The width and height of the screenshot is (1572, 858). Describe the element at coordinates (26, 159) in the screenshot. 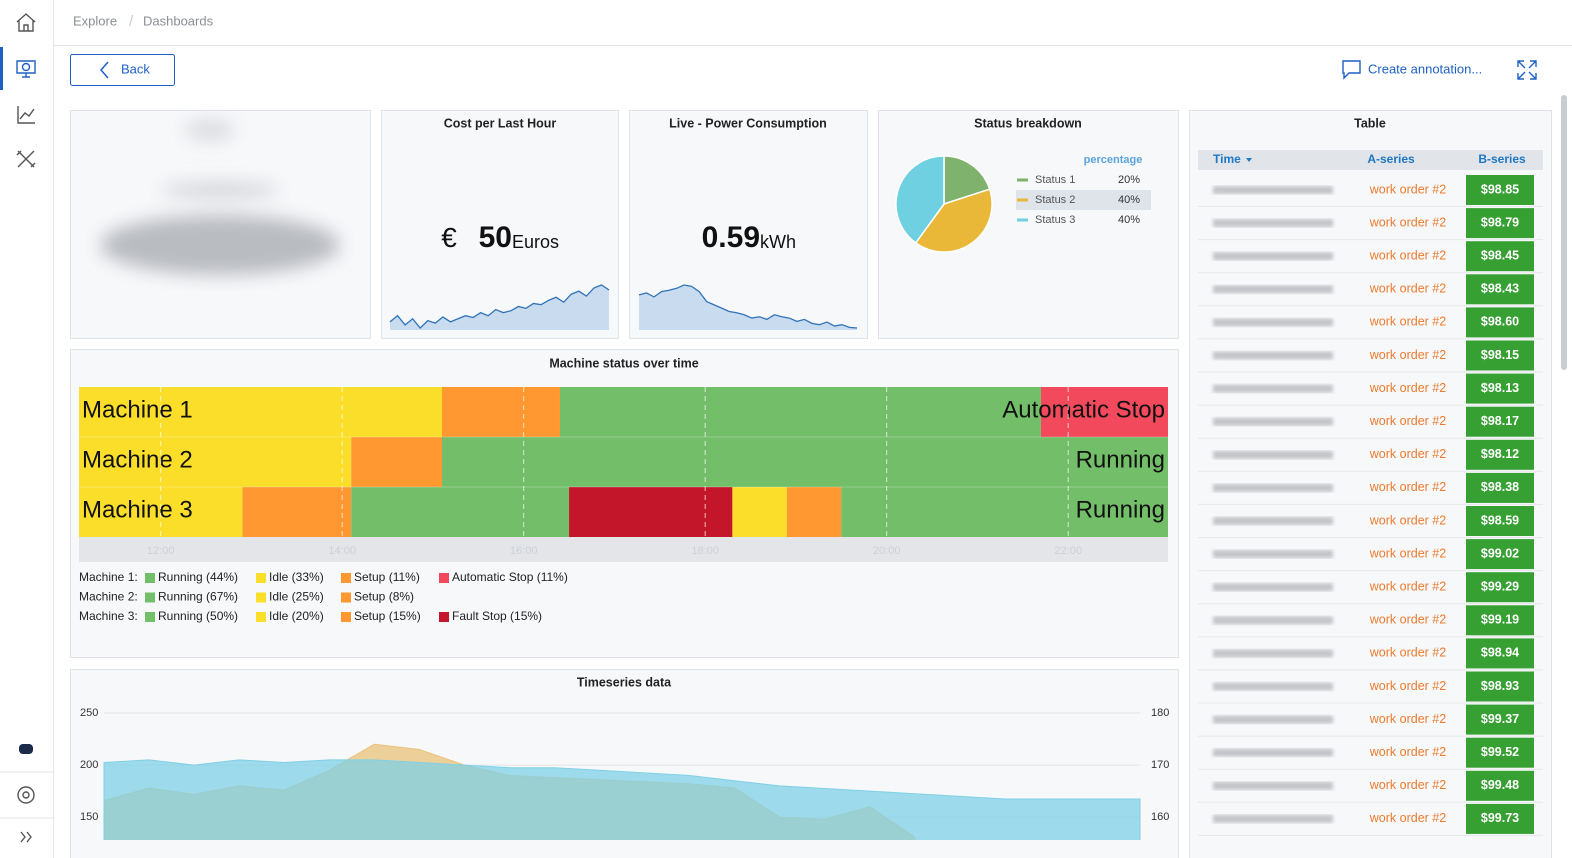

I see `tools-icon` at that location.